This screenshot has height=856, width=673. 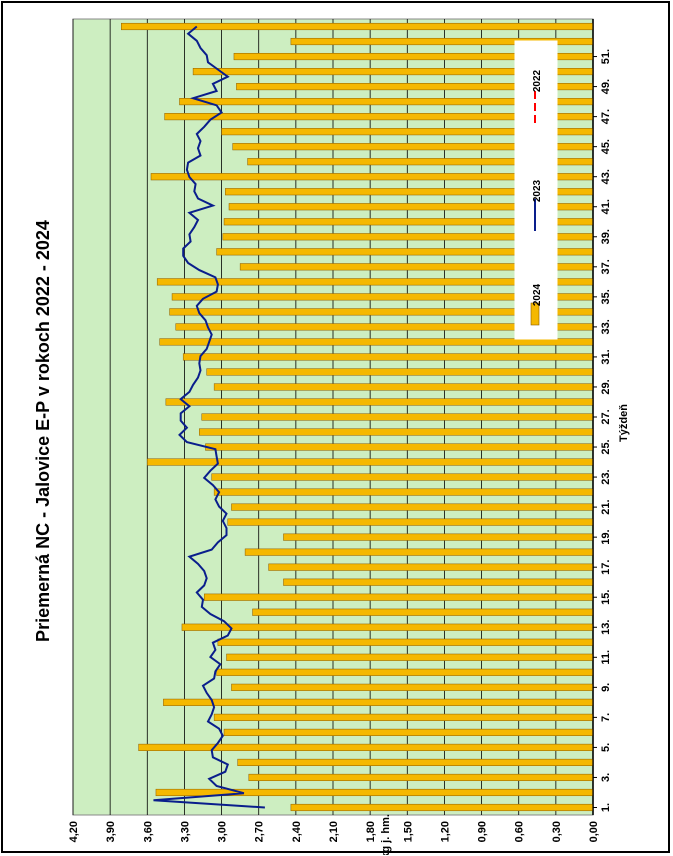 I want to click on y-tick-label: 1,20, so click(x=445, y=831).